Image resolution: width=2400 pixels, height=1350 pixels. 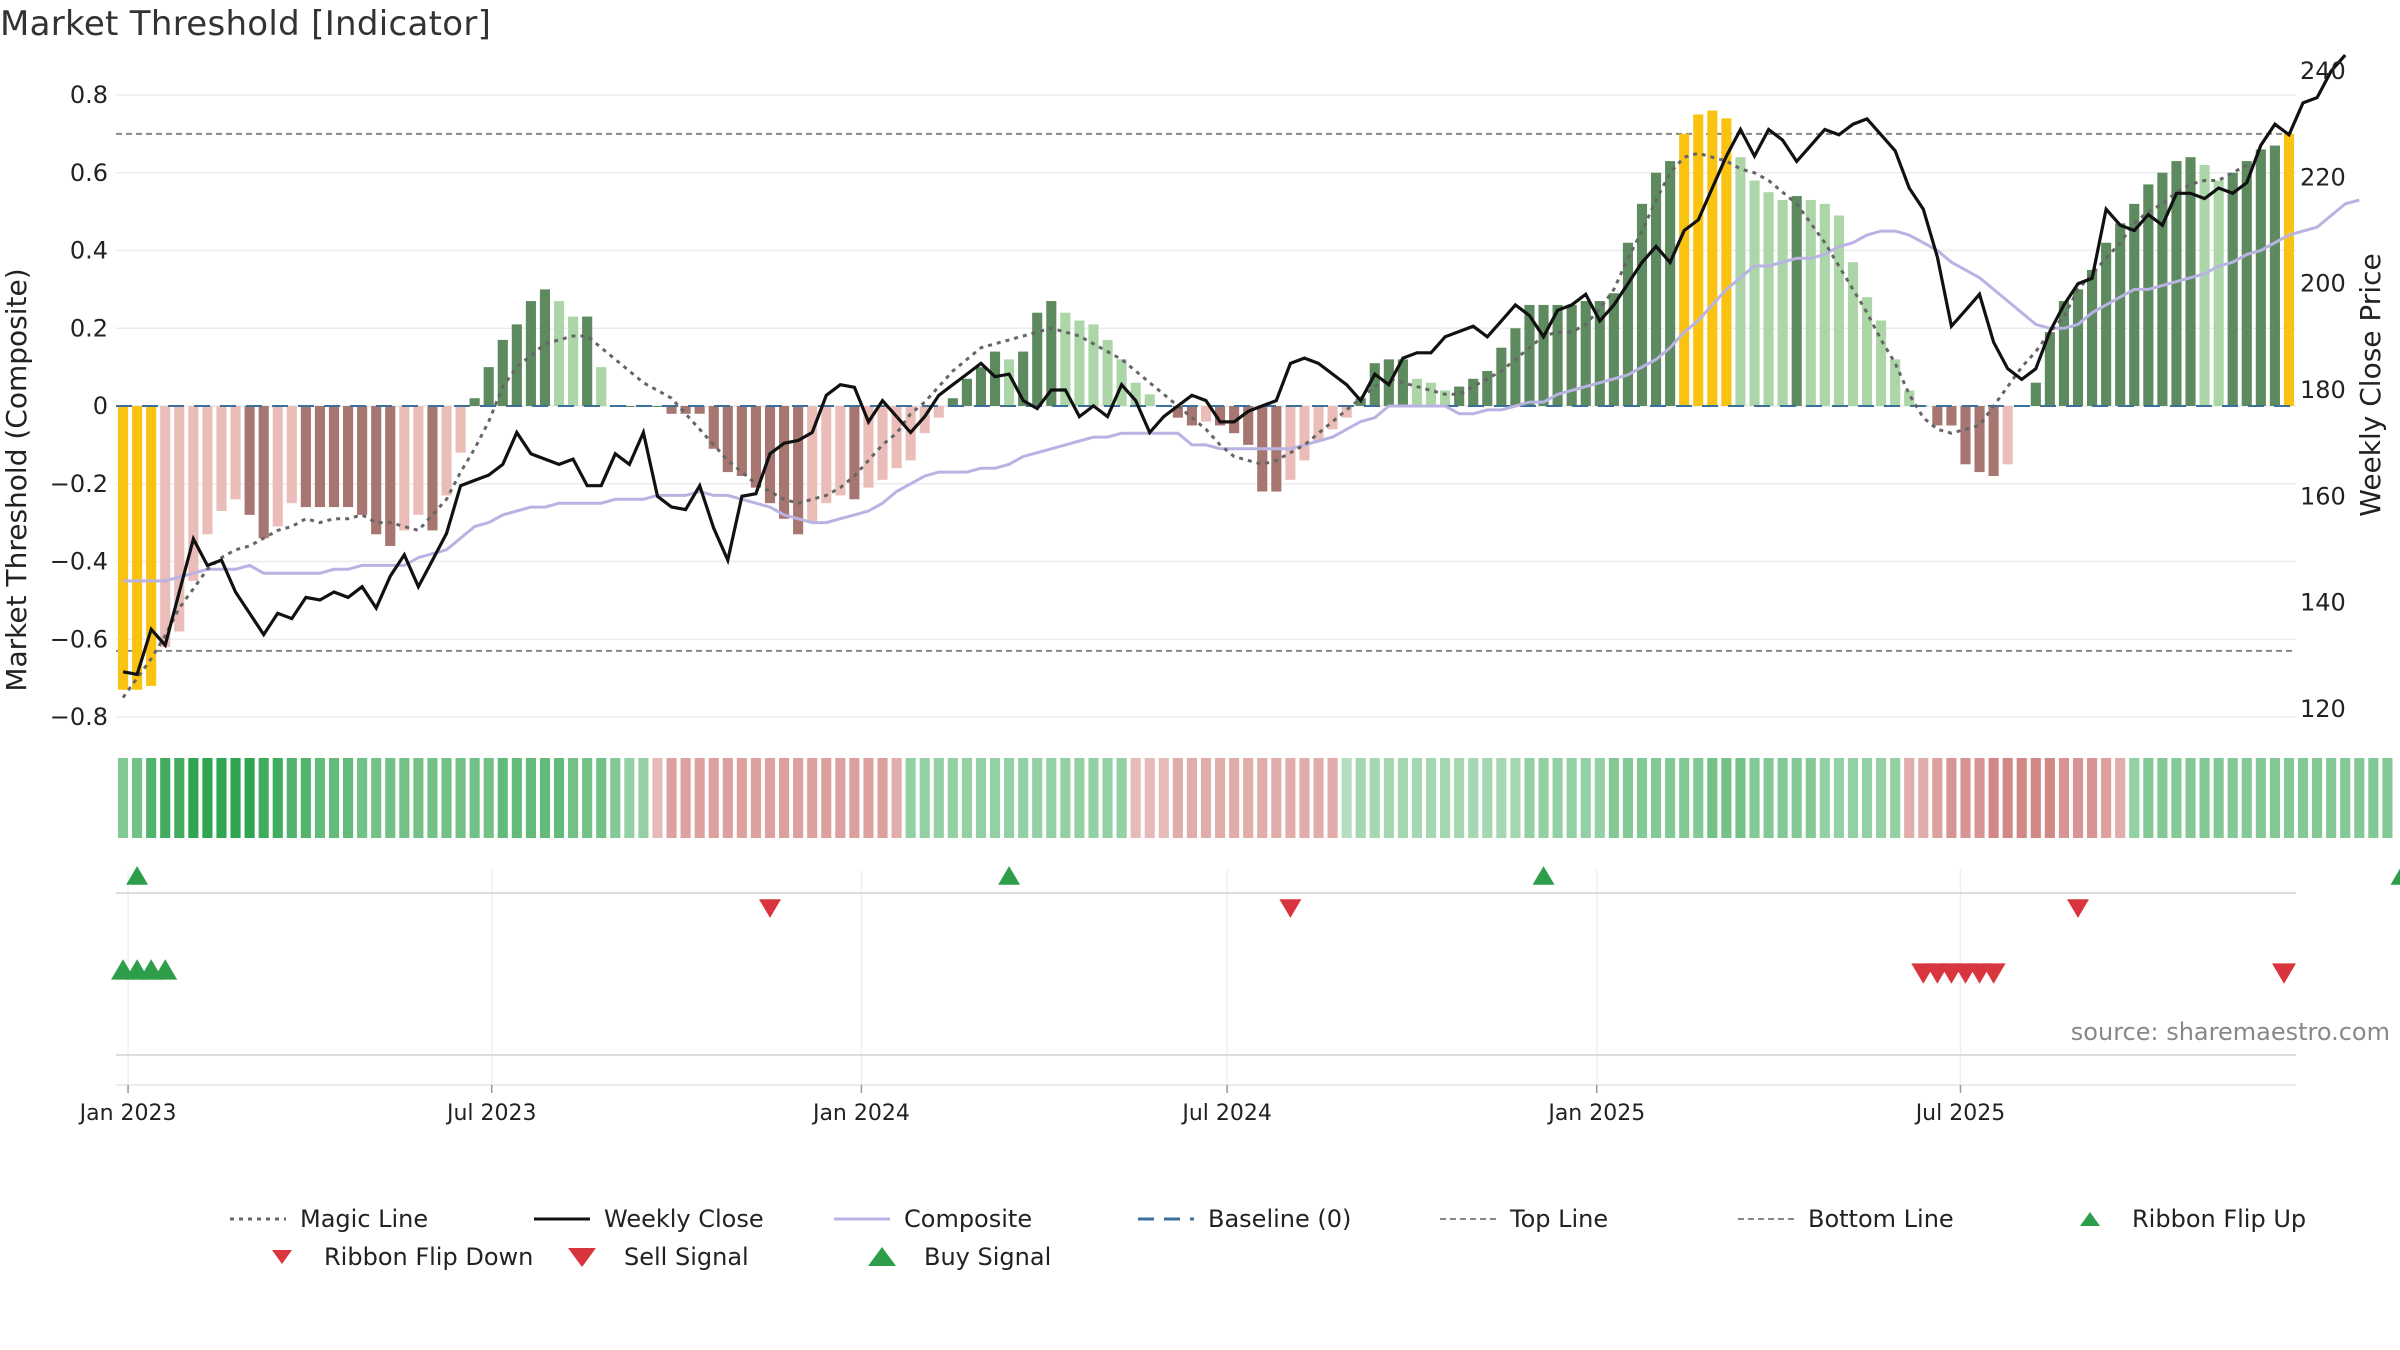 What do you see at coordinates (79, 406) in the screenshot?
I see `y-axis-ticks: 0.8 0.6 0.4 0.2 0 −0.2 −0.4 −0.6 −0.8` at bounding box center [79, 406].